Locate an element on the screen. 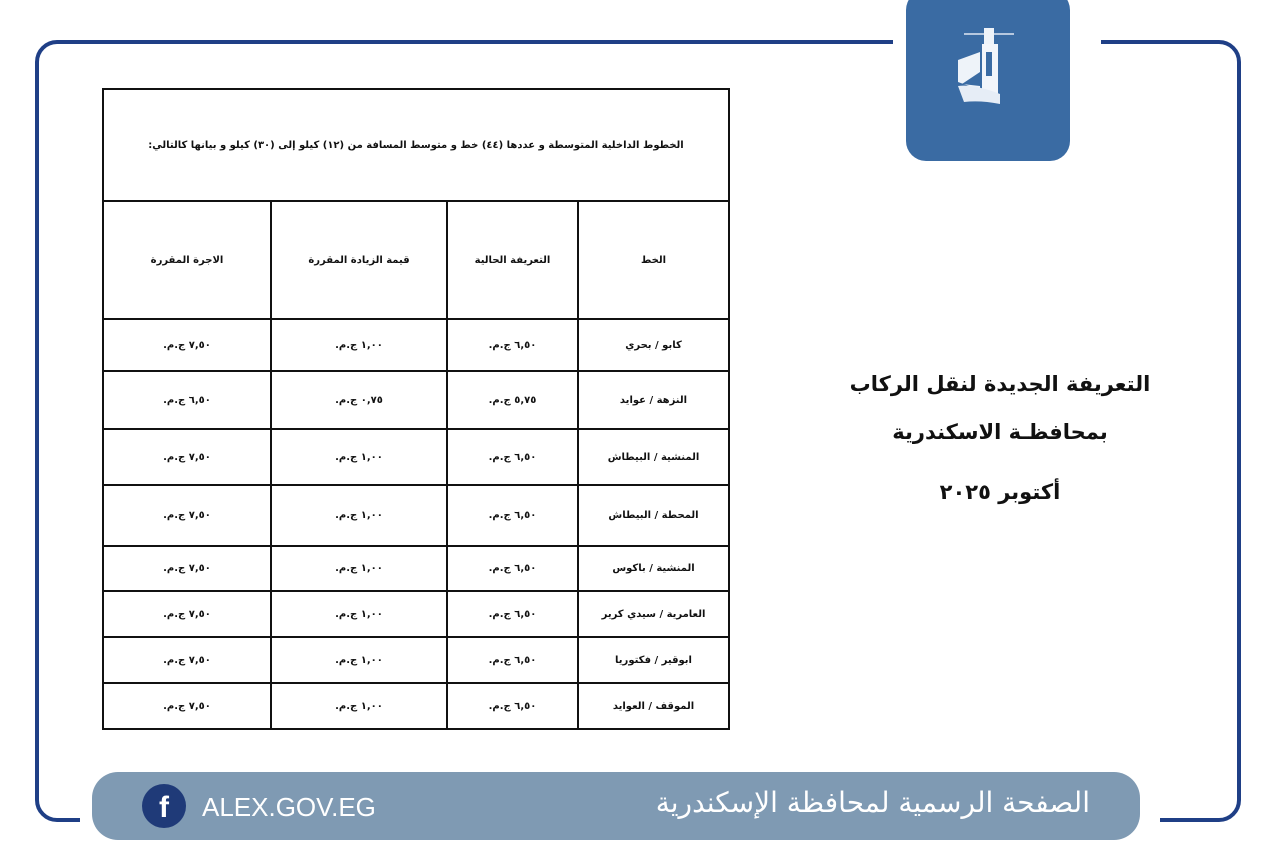 This screenshot has height=852, width=1280. cell-line: المنشية / البيطاش is located at coordinates (653, 457).